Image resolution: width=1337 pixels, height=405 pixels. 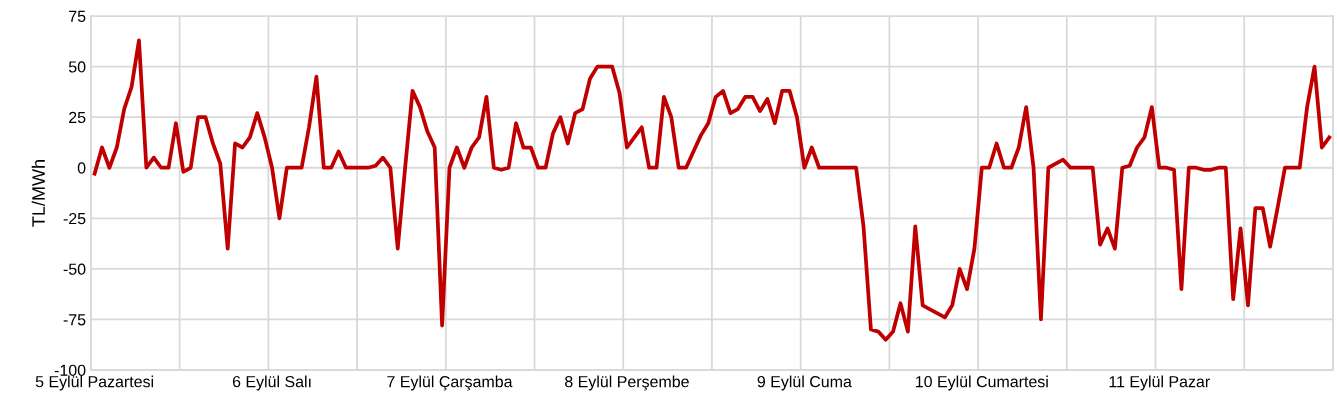 What do you see at coordinates (77, 117) in the screenshot?
I see `y-tick-label: 25` at bounding box center [77, 117].